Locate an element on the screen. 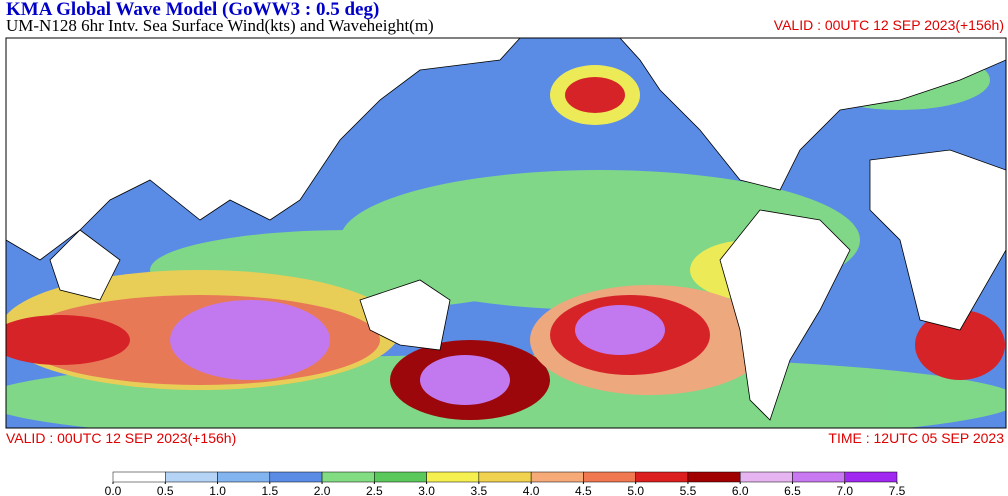 This screenshot has width=1008, height=496. tick-label: 7.0 is located at coordinates (844, 490).